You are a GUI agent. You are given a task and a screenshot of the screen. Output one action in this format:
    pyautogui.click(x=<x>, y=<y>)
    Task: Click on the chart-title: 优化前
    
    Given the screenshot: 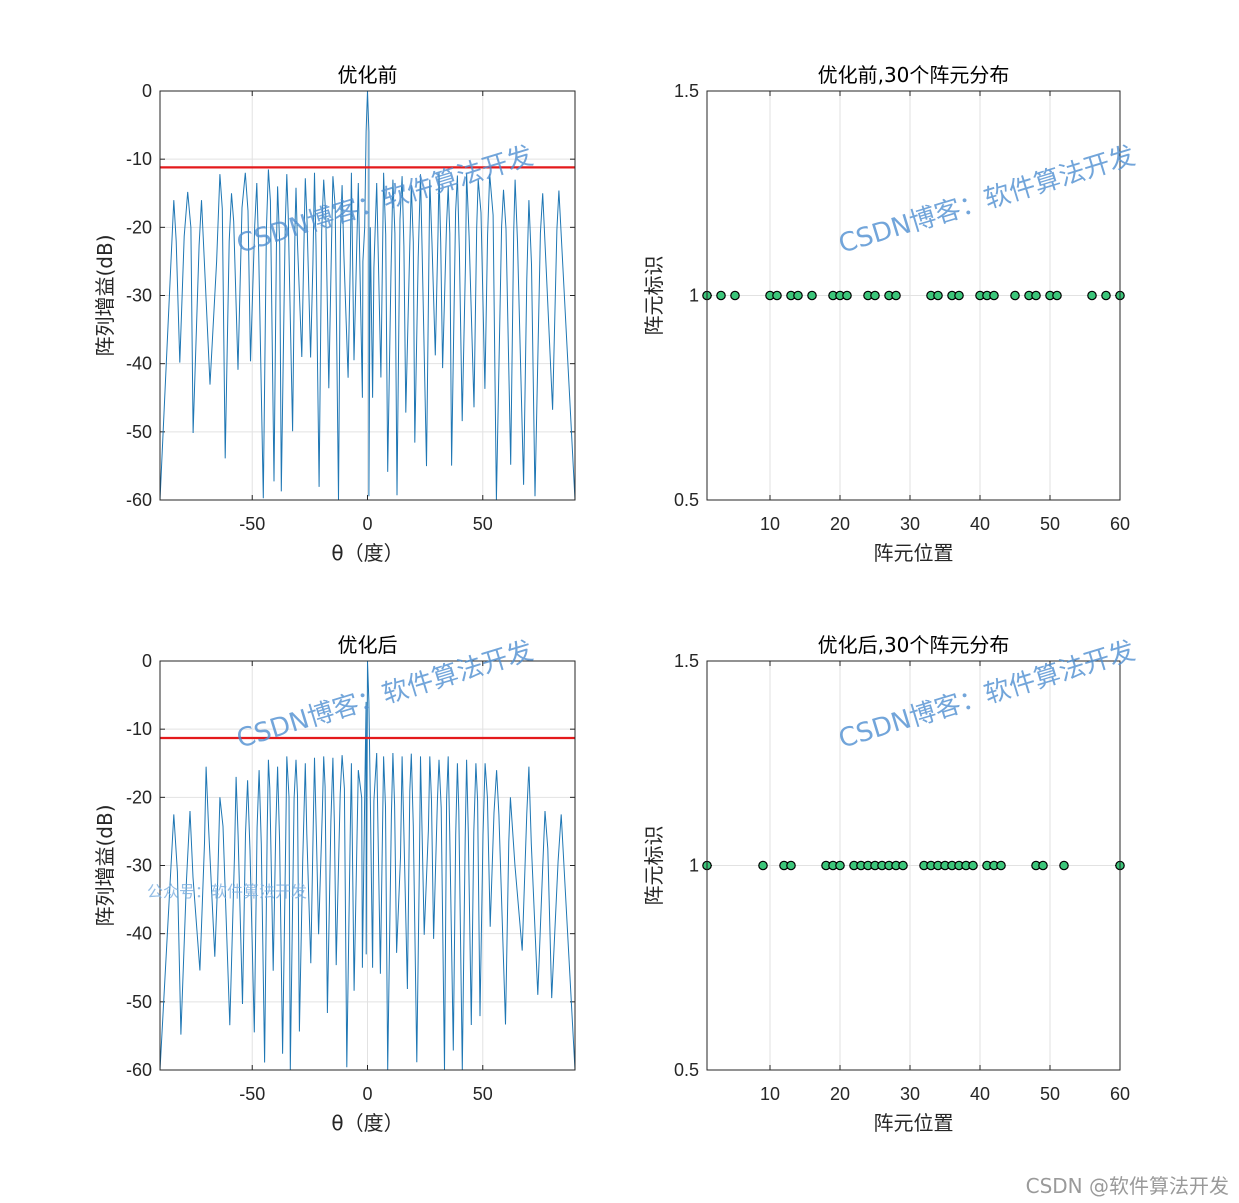 What is the action you would take?
    pyautogui.click(x=368, y=75)
    